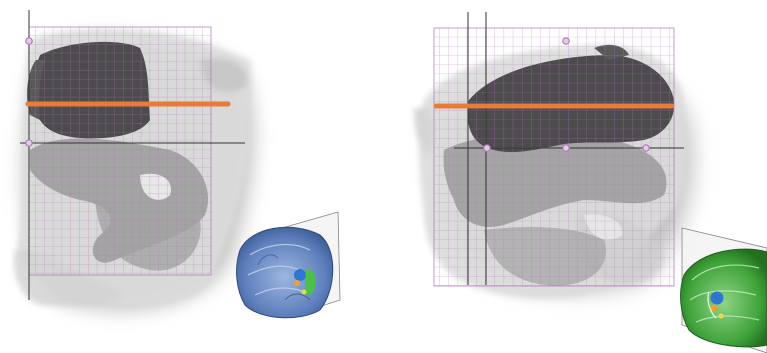 The image size is (767, 353). Describe the element at coordinates (288, 265) in the screenshot. I see `coronal-3d-inset` at that location.